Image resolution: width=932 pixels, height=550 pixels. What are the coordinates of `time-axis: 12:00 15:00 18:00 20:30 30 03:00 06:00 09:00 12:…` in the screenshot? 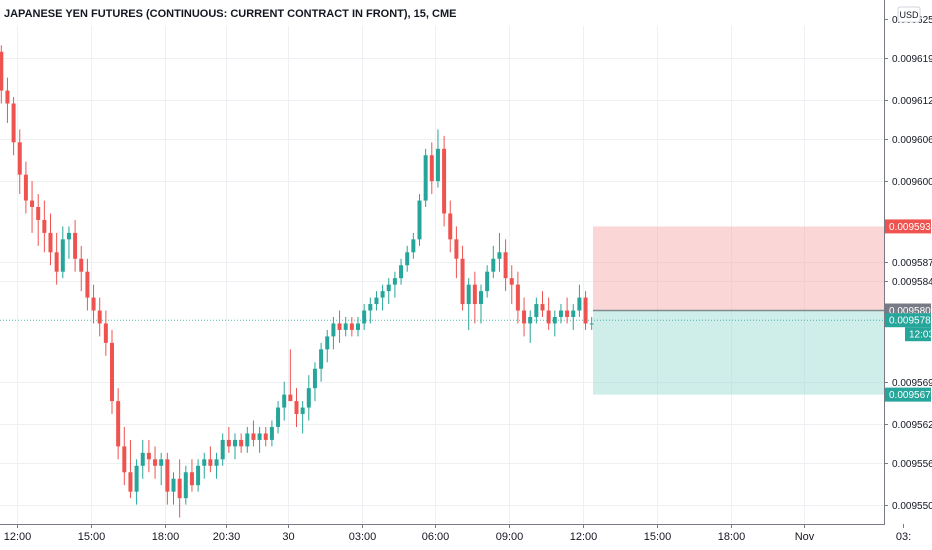 It's located at (457, 533).